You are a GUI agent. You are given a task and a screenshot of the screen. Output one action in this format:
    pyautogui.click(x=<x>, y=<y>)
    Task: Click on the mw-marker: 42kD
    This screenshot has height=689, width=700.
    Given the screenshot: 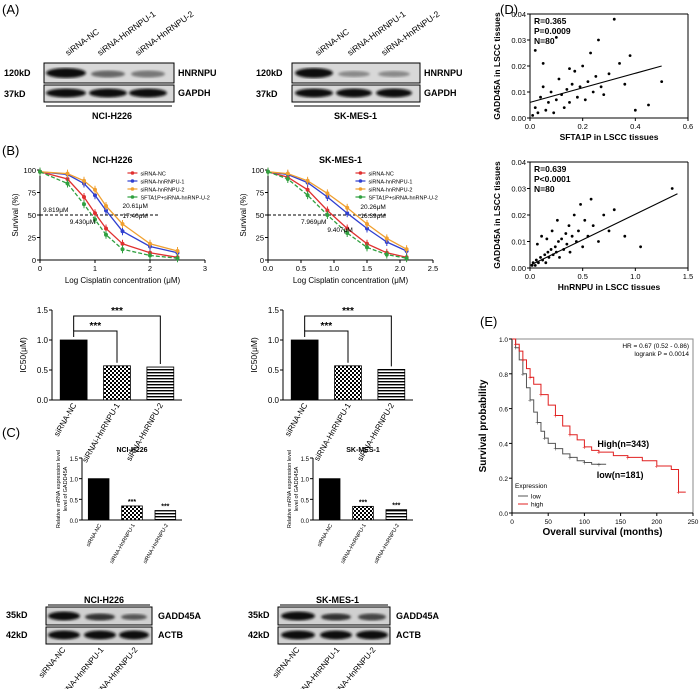 What is the action you would take?
    pyautogui.click(x=17, y=635)
    